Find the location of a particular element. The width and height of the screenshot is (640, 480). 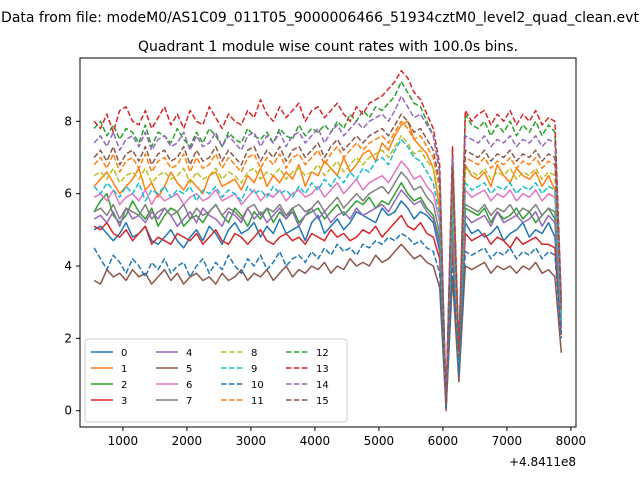

y-tick-label-2: 2 is located at coordinates (68, 338).